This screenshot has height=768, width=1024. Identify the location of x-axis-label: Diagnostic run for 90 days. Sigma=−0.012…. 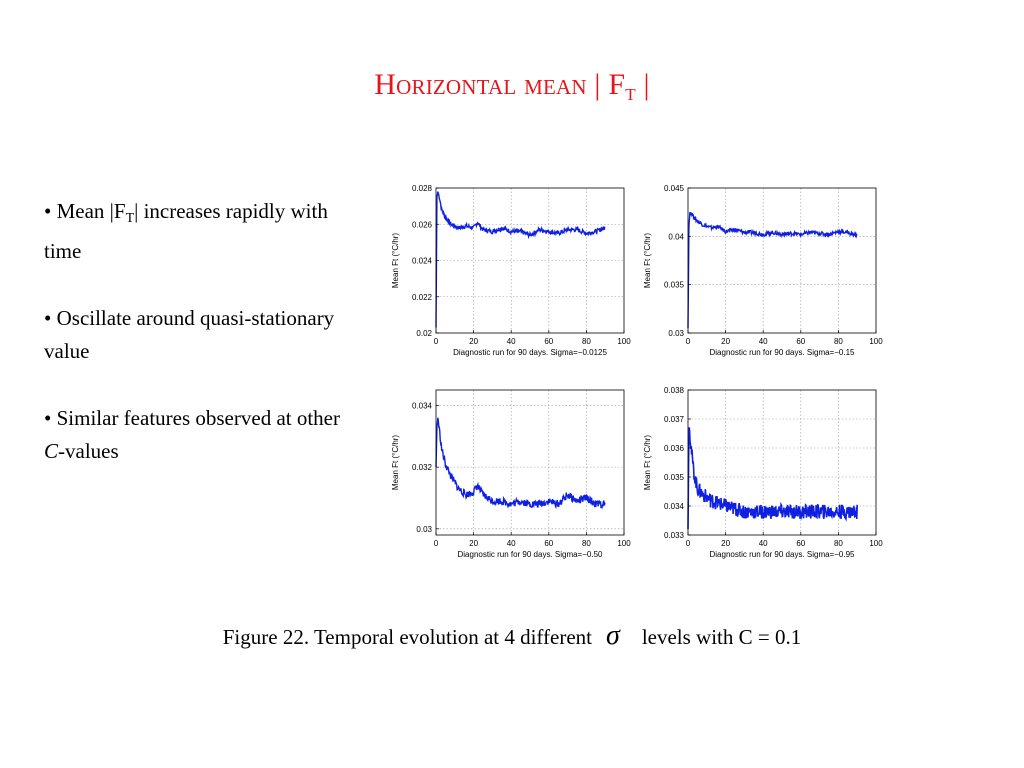
(530, 352).